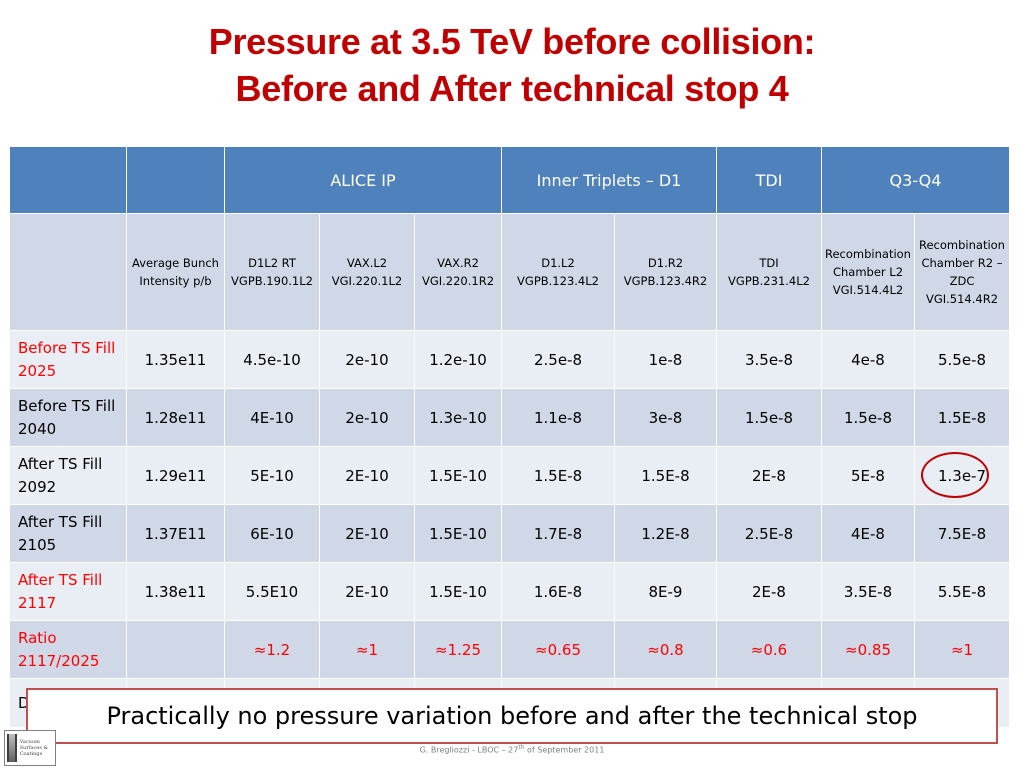 This screenshot has width=1024, height=768. Describe the element at coordinates (558, 359) in the screenshot. I see `table-cell: 2.5e-8` at that location.